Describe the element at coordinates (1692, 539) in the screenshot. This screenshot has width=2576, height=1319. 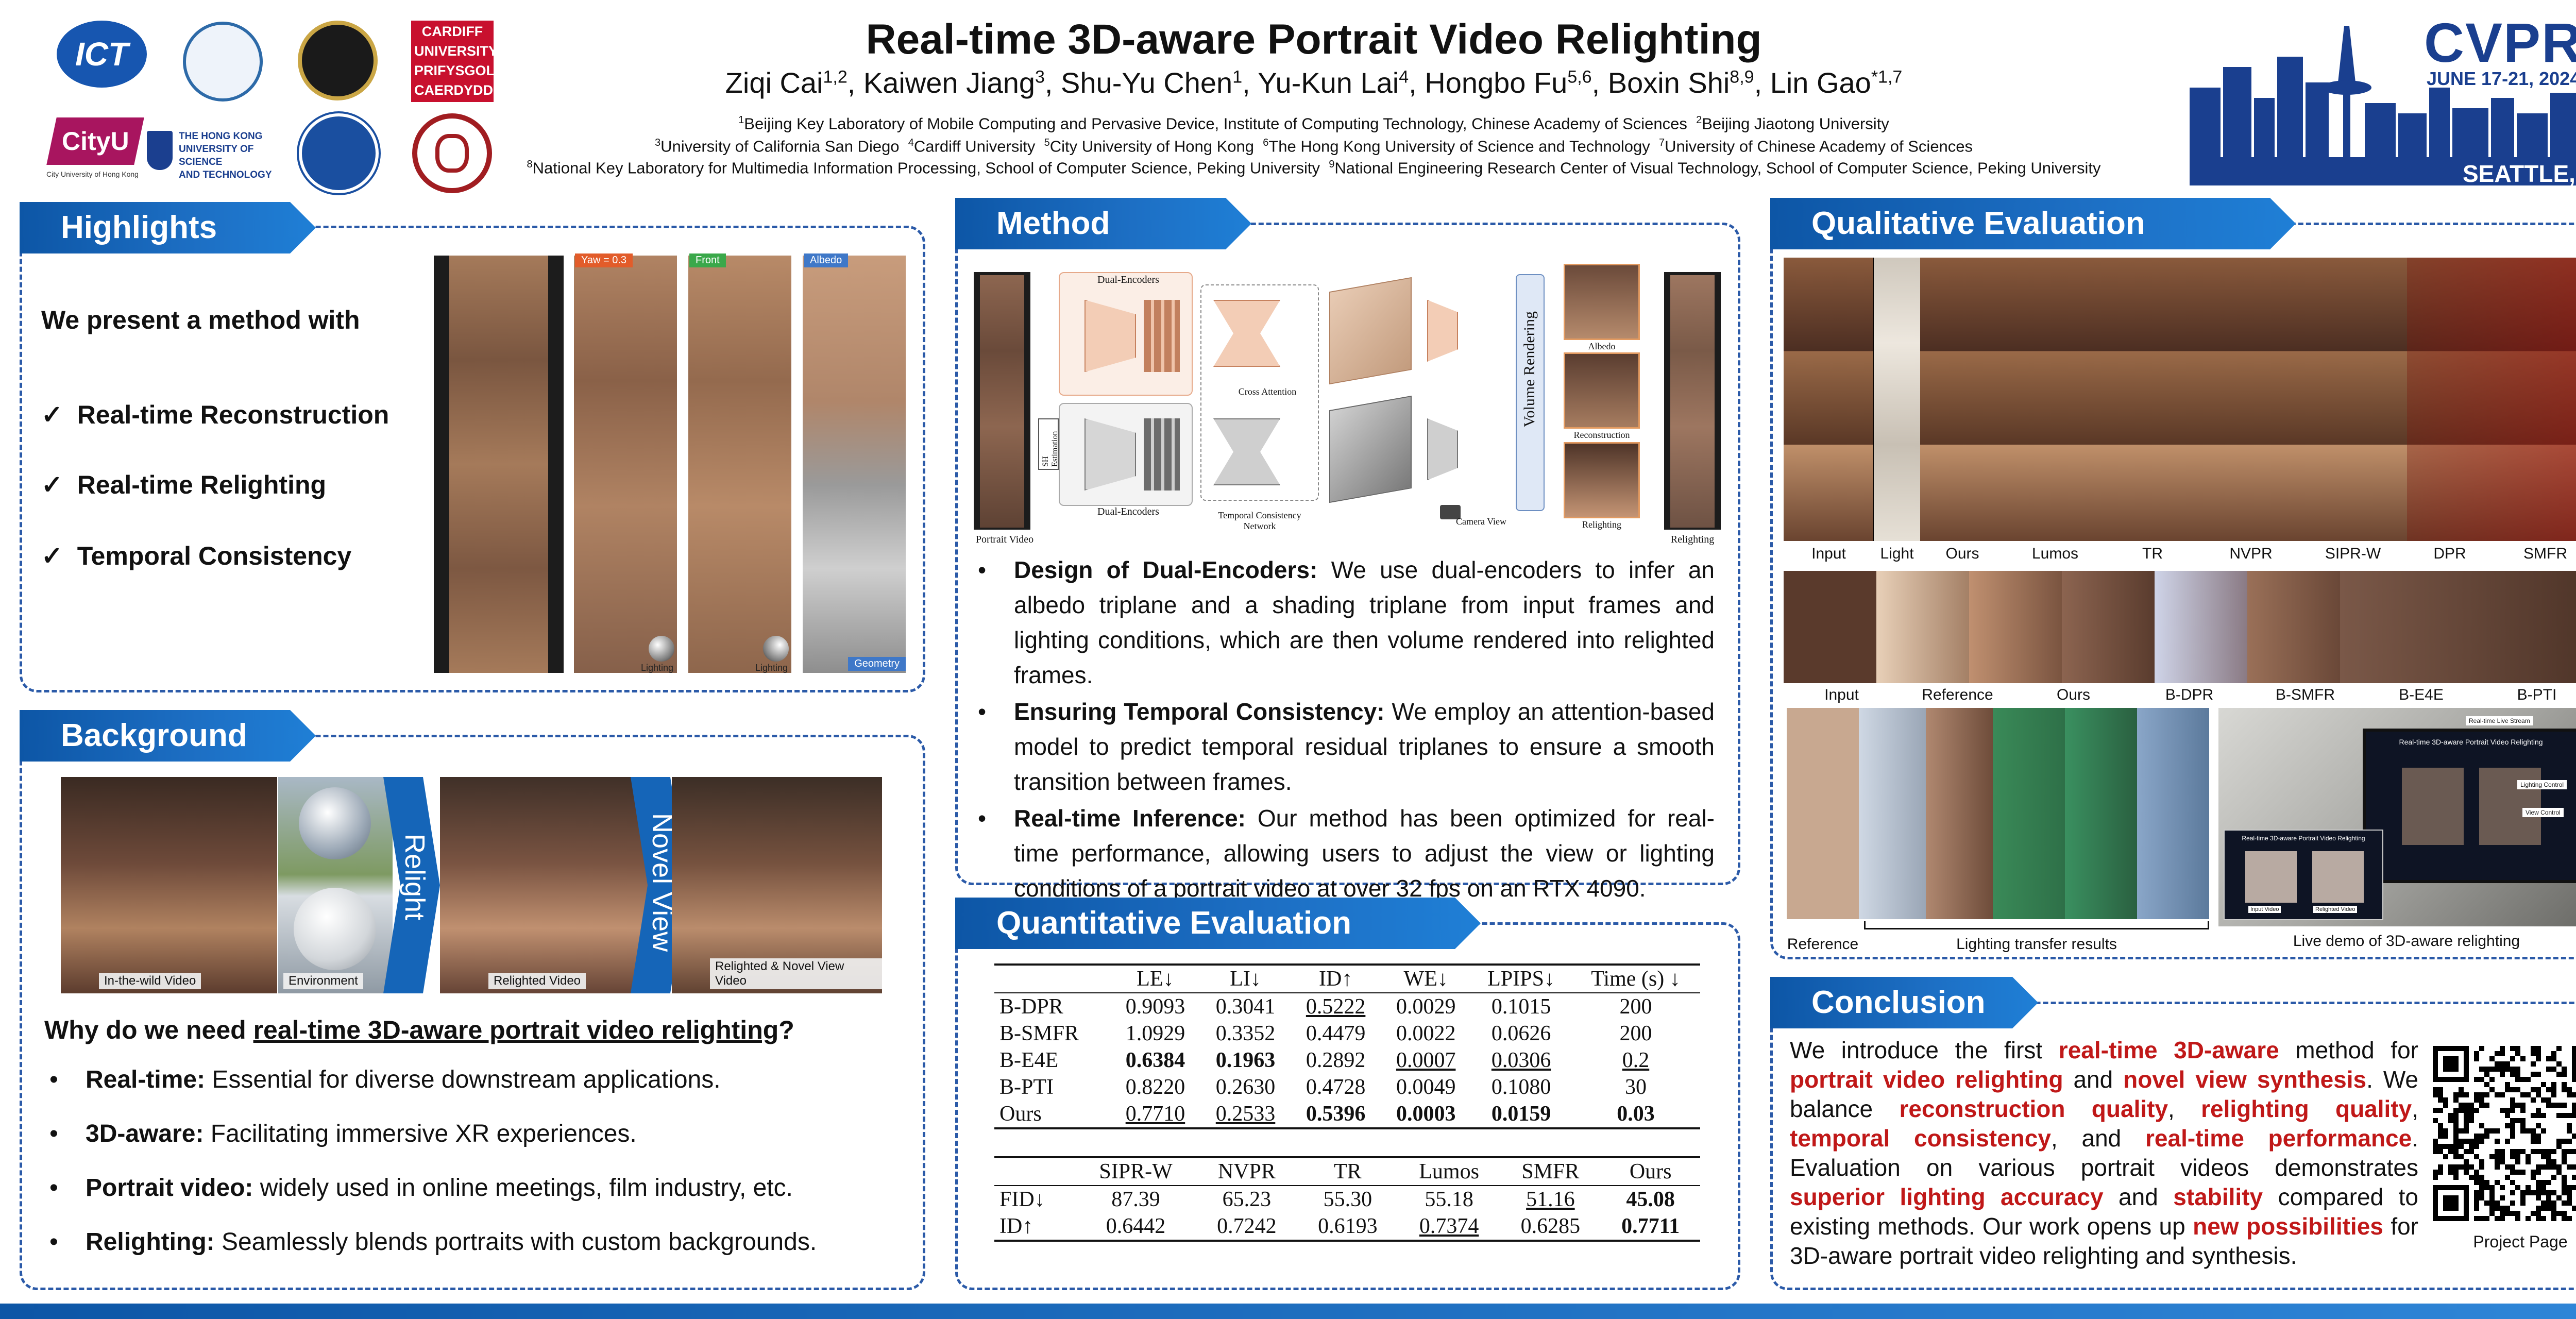
I see `diagram-label: Relighting` at that location.